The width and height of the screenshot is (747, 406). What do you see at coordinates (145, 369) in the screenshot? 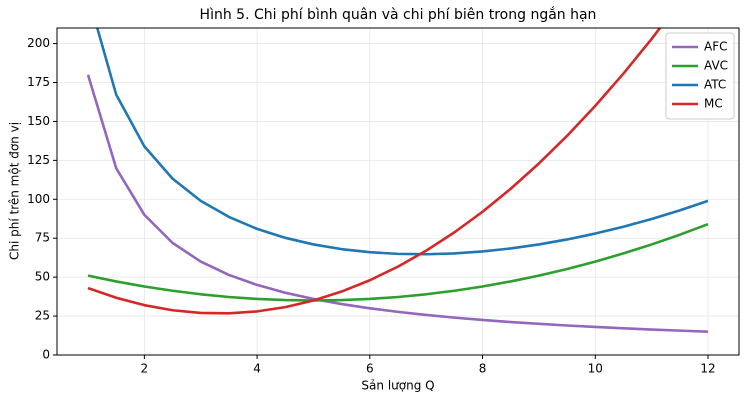
I see `x-tick-label: 2` at bounding box center [145, 369].